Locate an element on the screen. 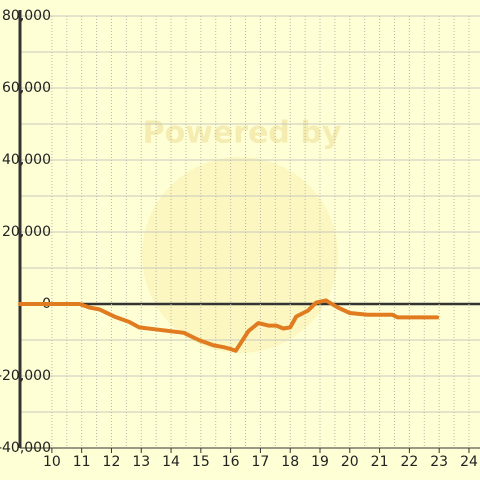 This screenshot has width=480, height=480. x-tick-label: 18 is located at coordinates (290, 462).